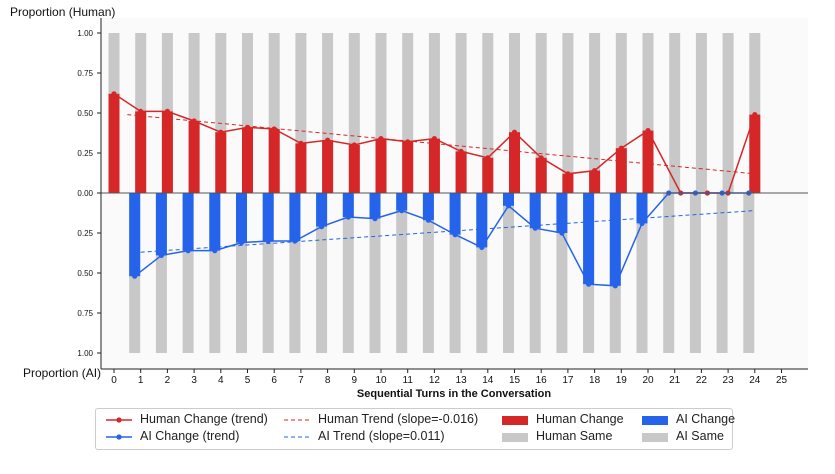  I want to click on x-tick-label: 1, so click(141, 380).